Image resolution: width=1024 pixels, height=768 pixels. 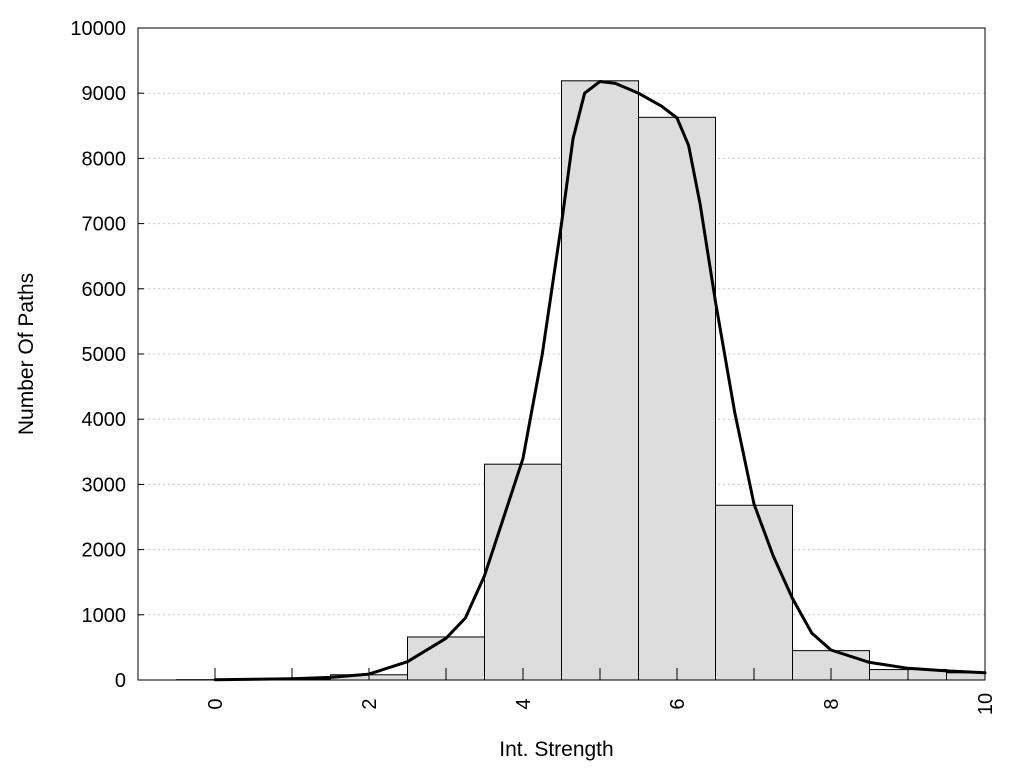 I want to click on y-tick-label: 10000, so click(x=98, y=29).